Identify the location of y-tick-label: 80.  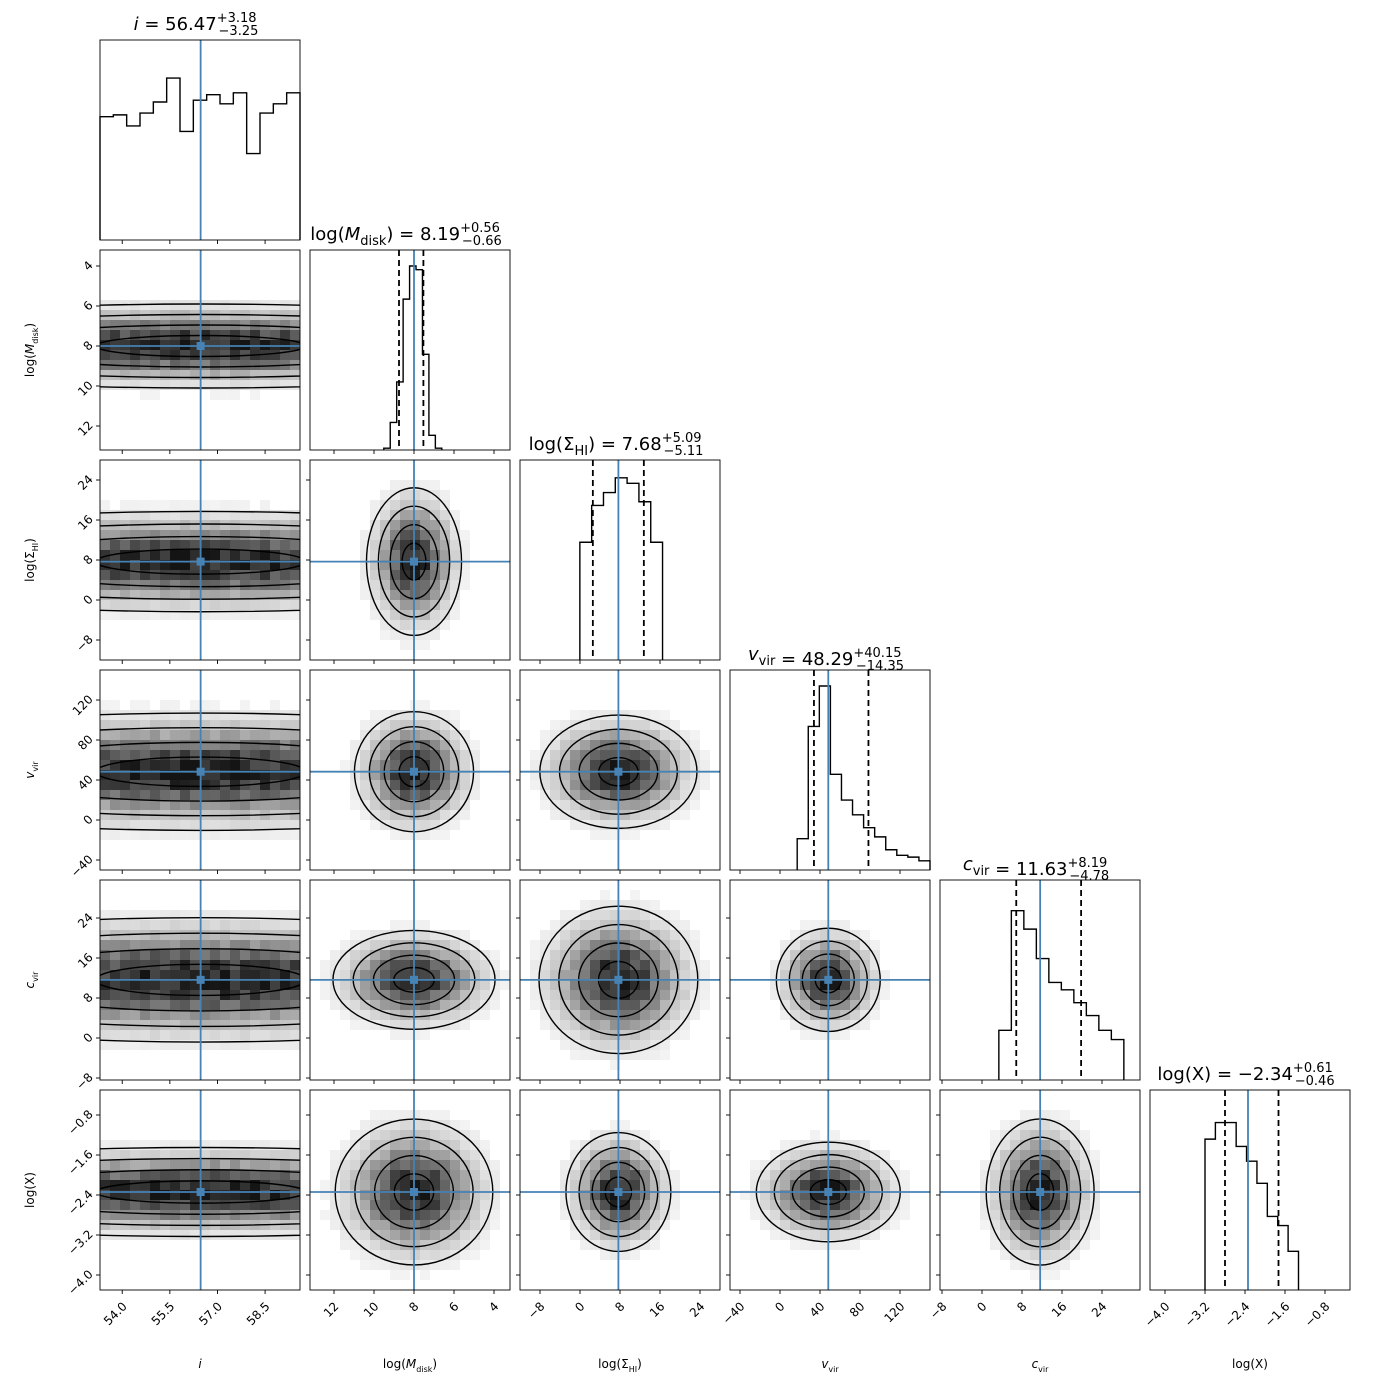
(85, 742).